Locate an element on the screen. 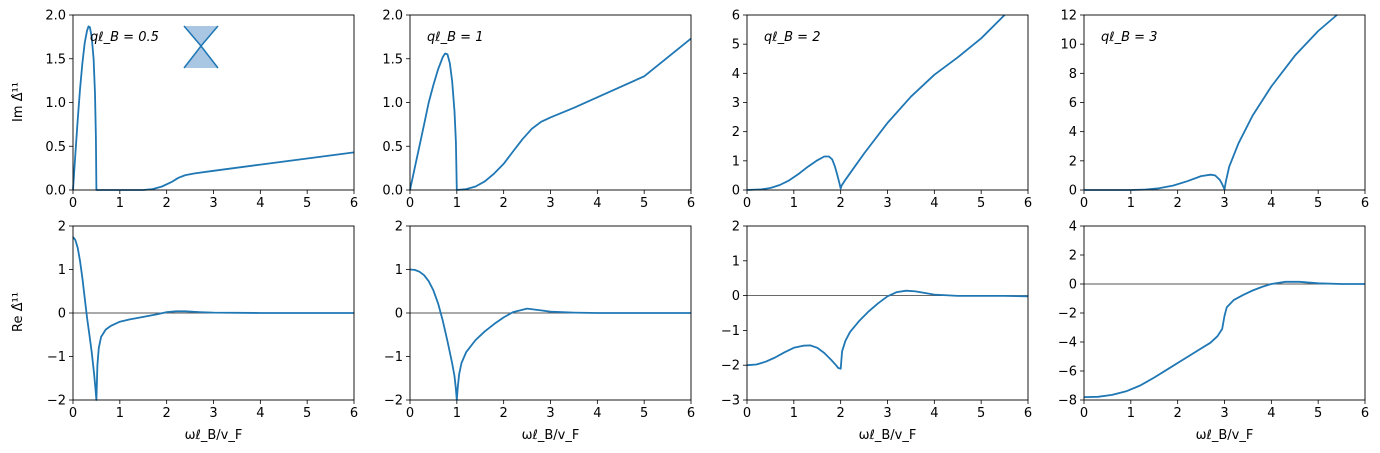  y-tick-label: 10 is located at coordinates (1068, 45).